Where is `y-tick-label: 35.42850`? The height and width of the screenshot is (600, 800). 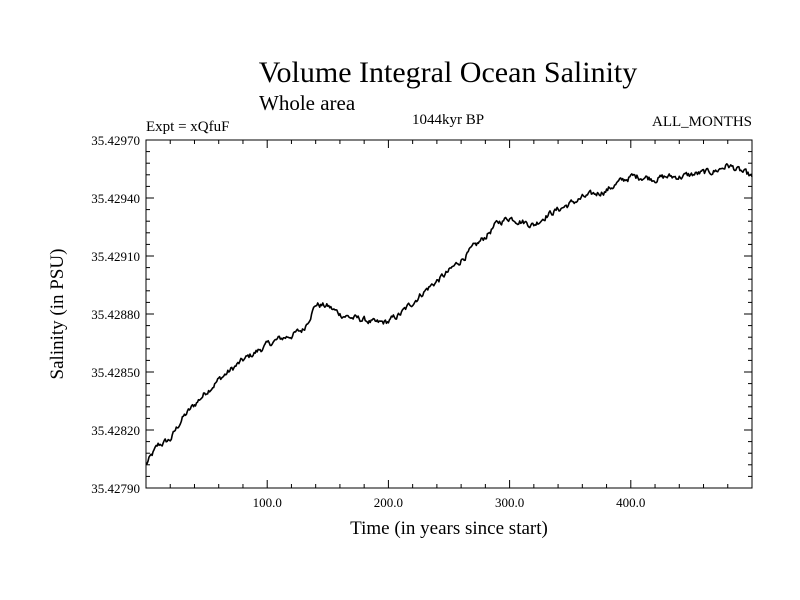 y-tick-label: 35.42850 is located at coordinates (115, 372).